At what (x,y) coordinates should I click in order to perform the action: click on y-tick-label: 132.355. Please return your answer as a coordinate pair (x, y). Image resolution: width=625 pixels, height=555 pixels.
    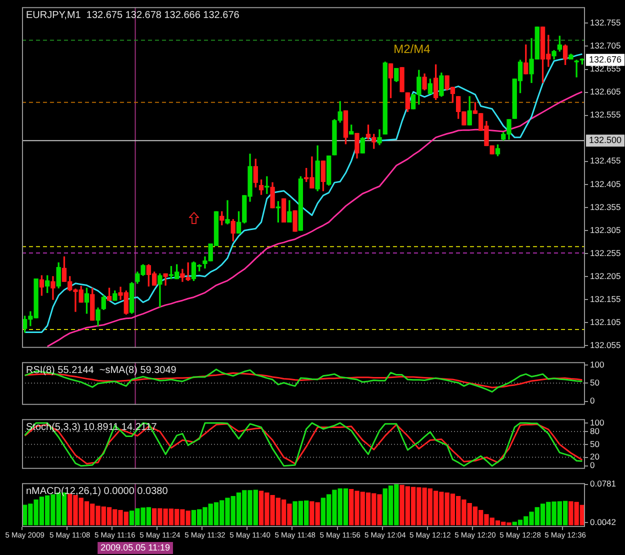
    Looking at the image, I should click on (605, 207).